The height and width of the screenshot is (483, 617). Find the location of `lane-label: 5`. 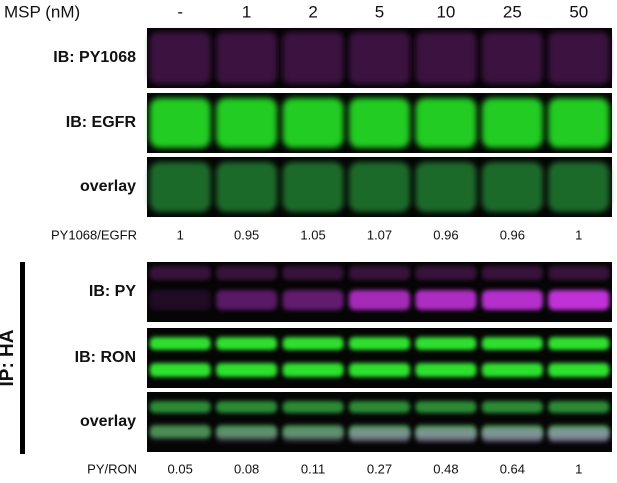

lane-label: 5 is located at coordinates (379, 11).